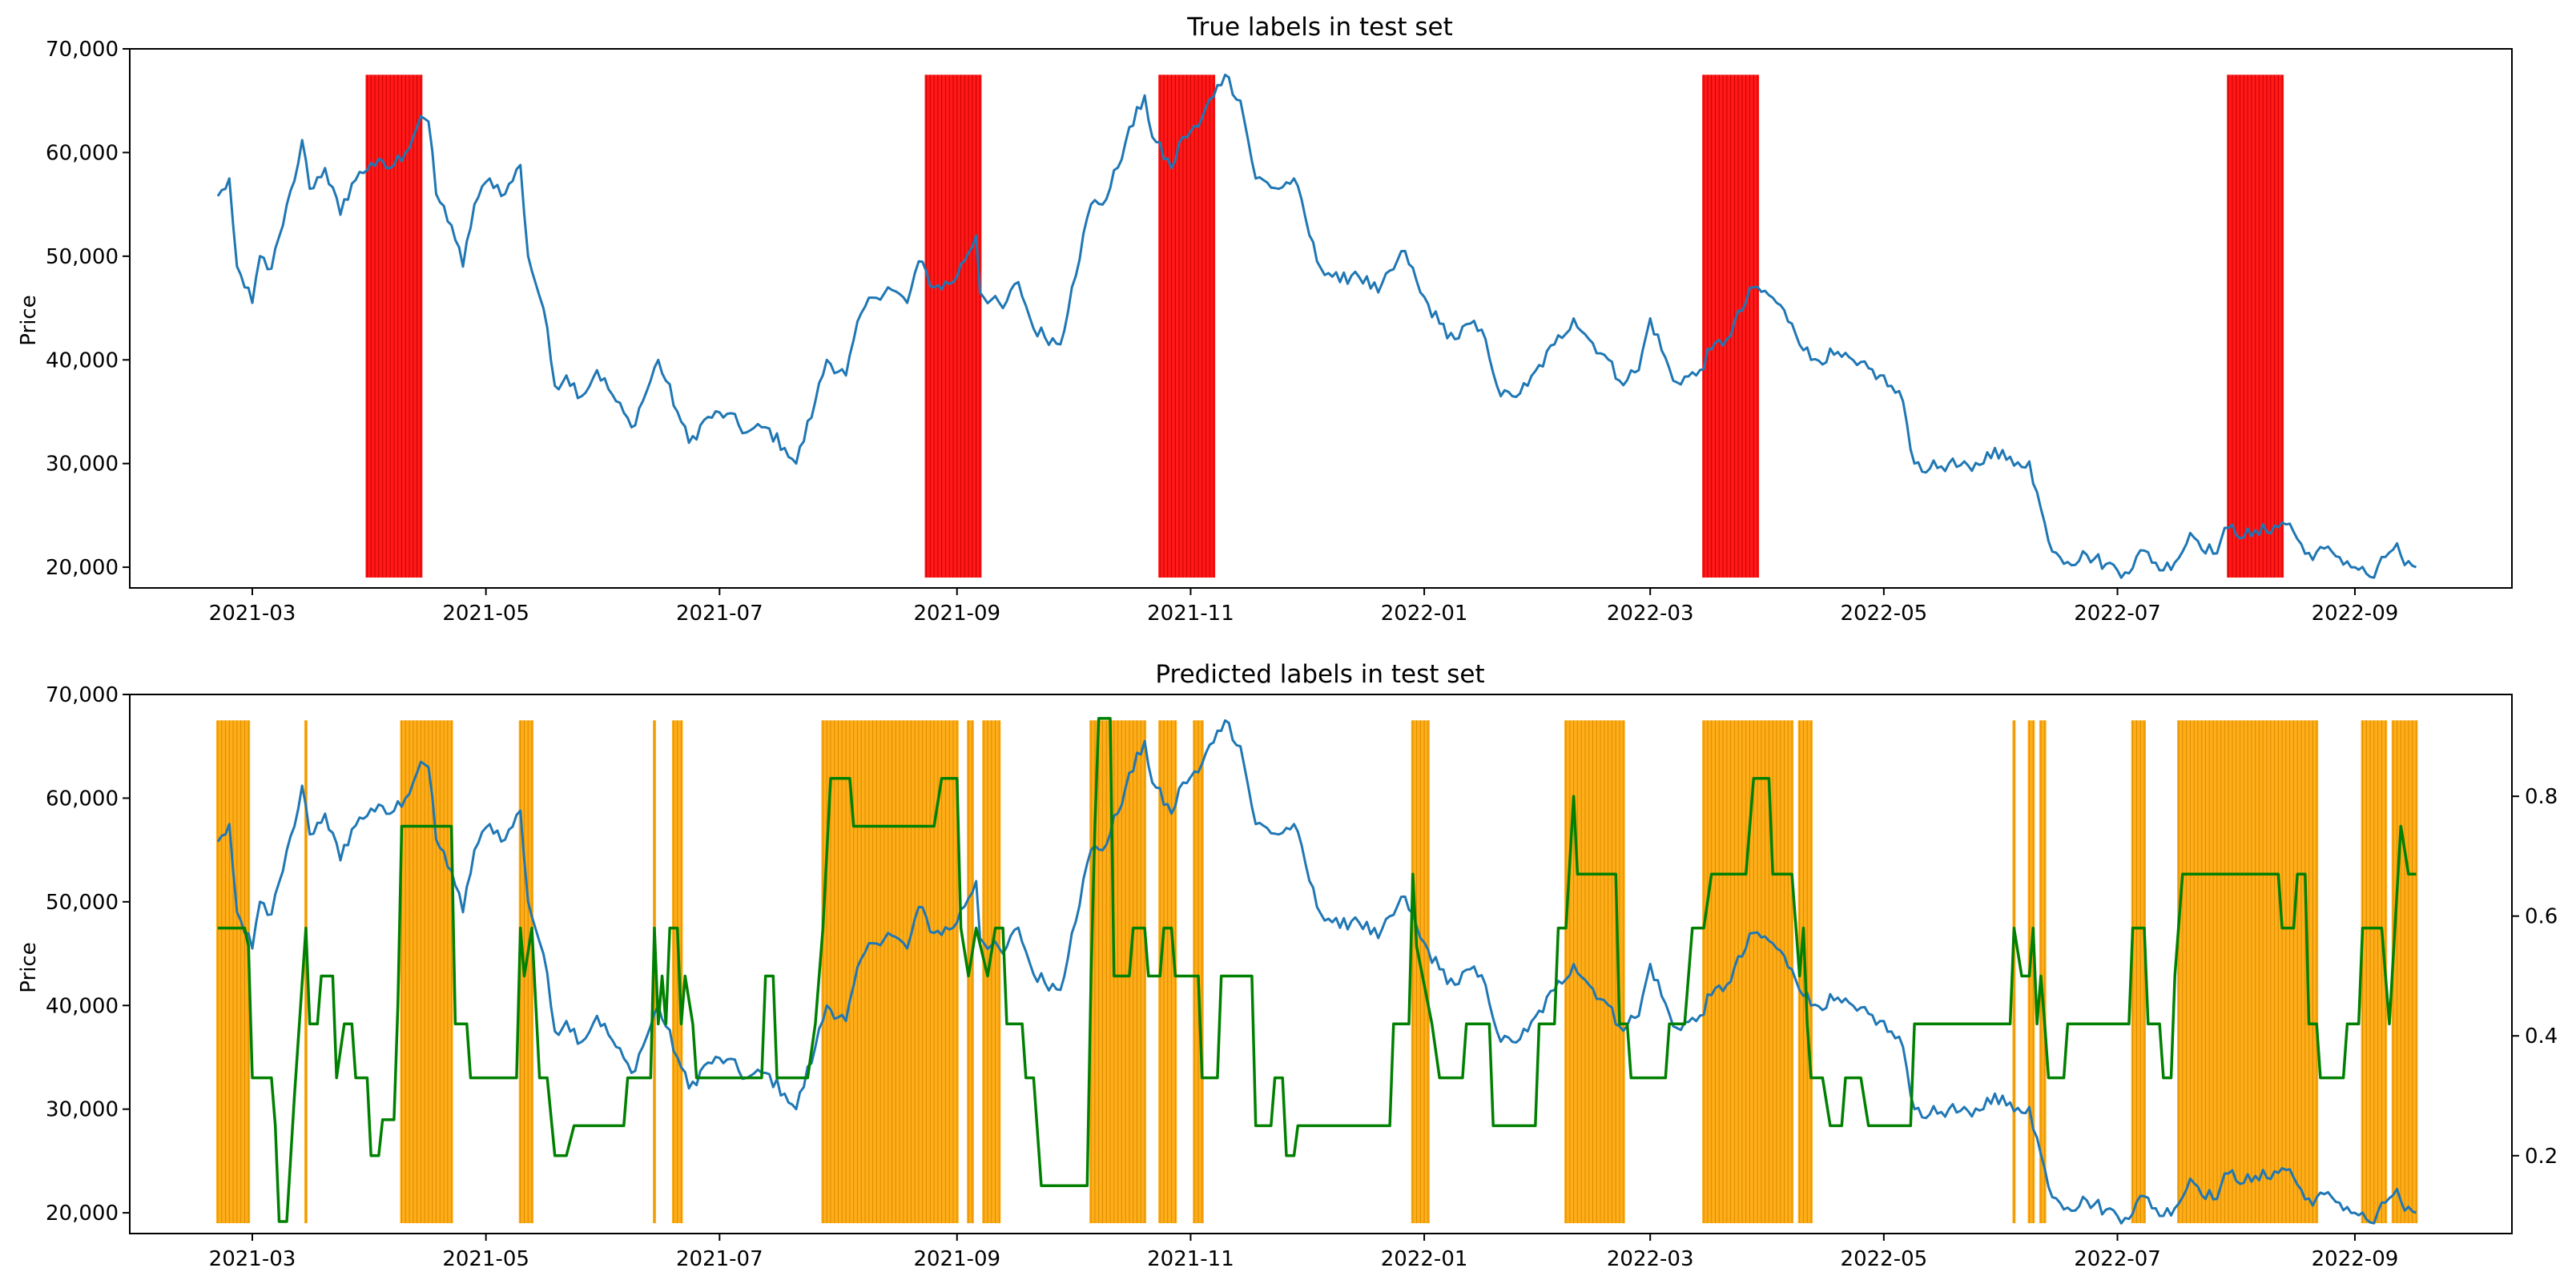  I want to click on panel-title: True labels in test set, so click(1319, 28).